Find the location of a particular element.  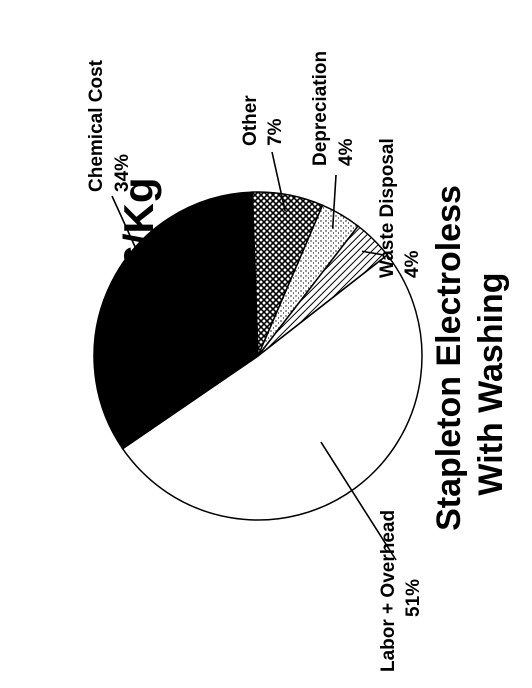

slice-label-other: Other is located at coordinates (250, 120).